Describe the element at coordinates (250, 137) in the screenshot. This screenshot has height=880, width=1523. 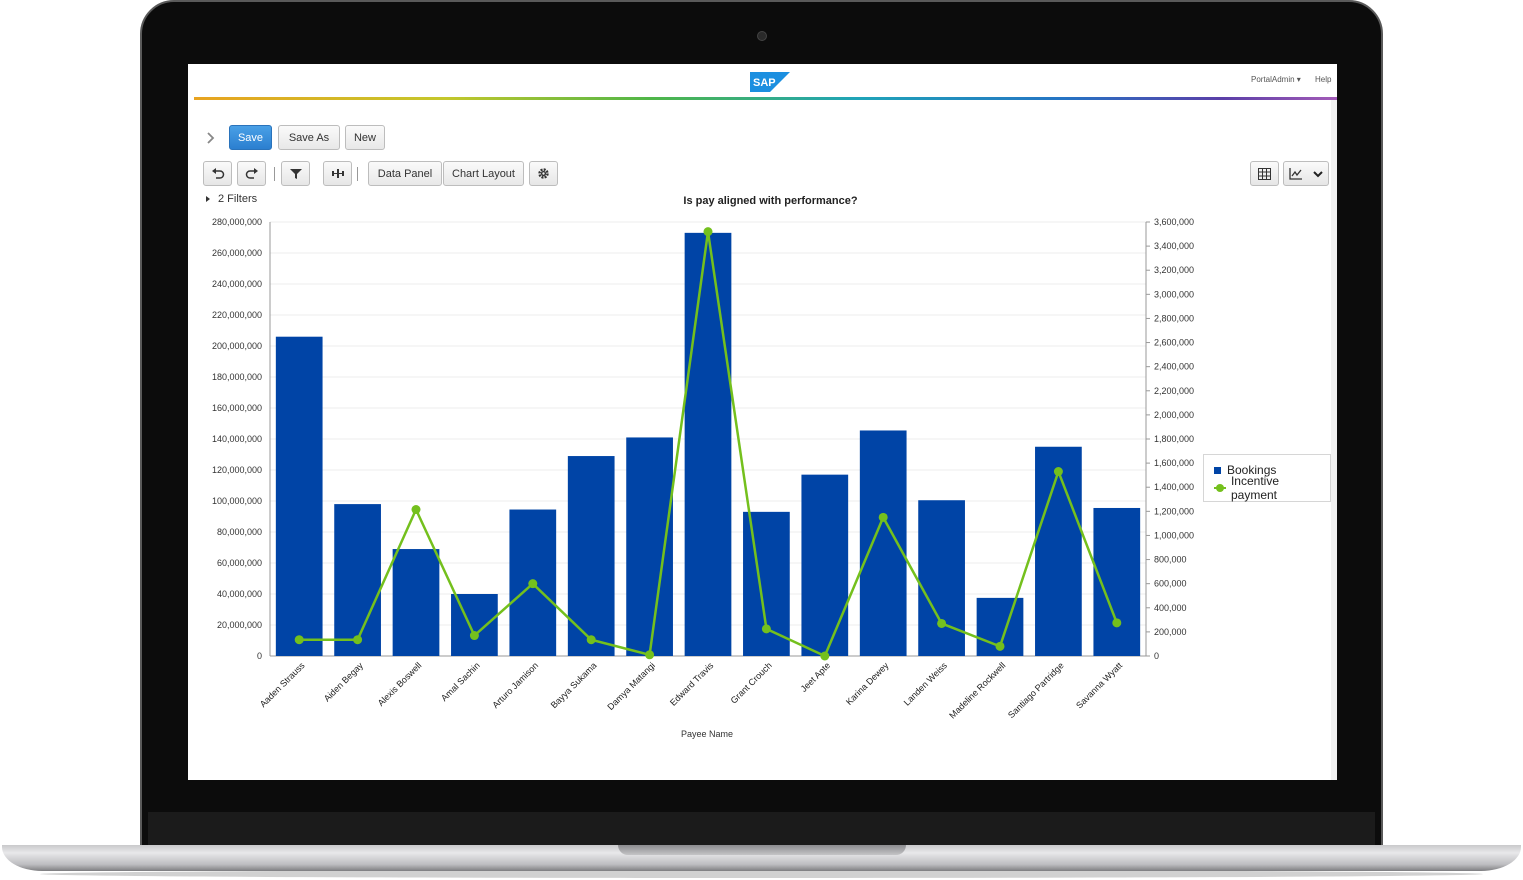
I see `save-button: Save` at that location.